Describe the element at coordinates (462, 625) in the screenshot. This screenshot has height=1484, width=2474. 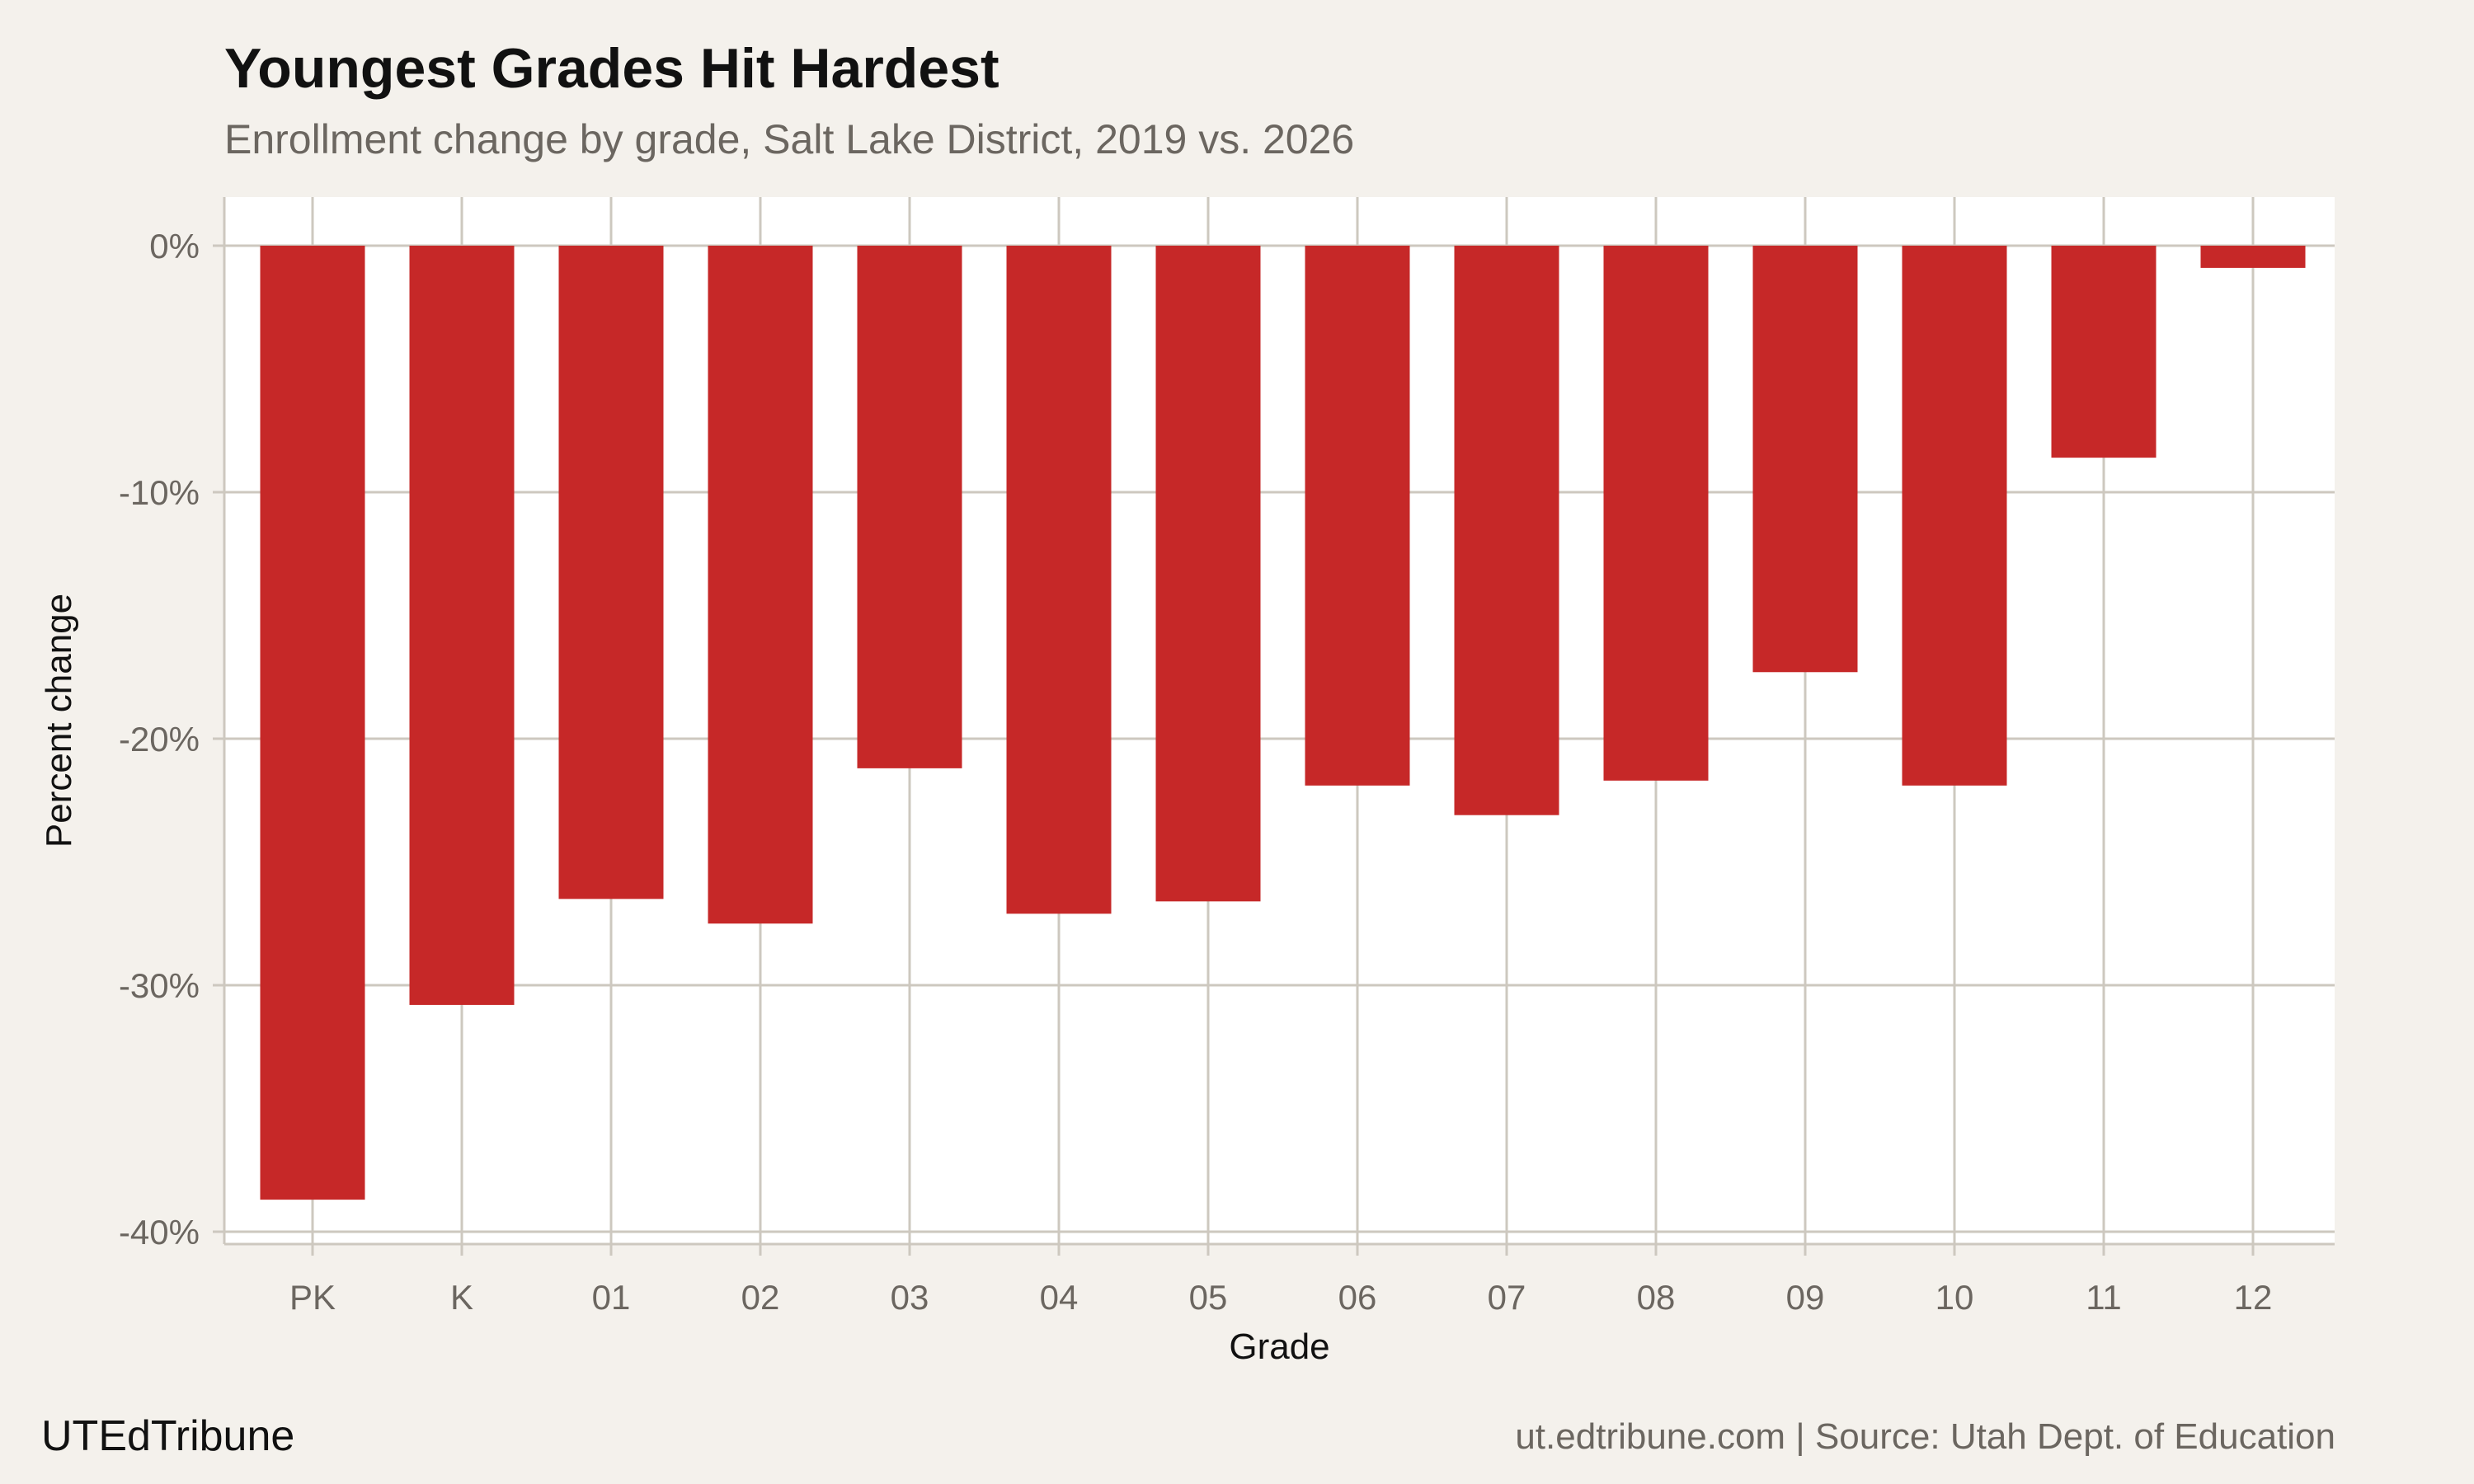
I see `bar-K` at that location.